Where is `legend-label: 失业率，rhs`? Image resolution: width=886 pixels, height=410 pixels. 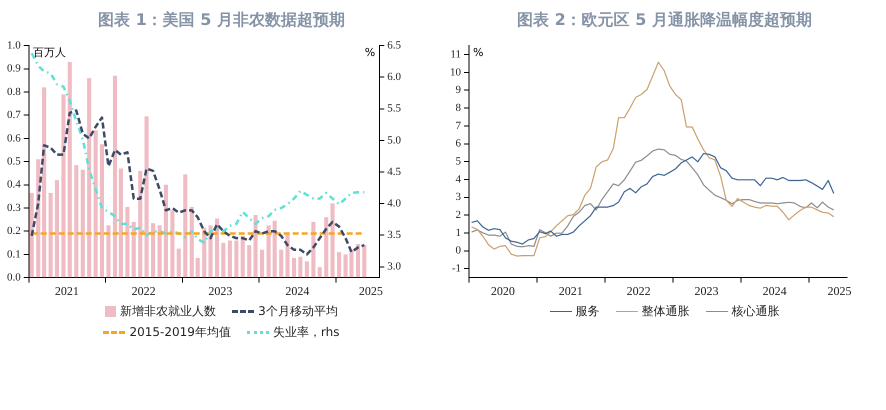 legend-label: 失业率，rhs is located at coordinates (306, 332).